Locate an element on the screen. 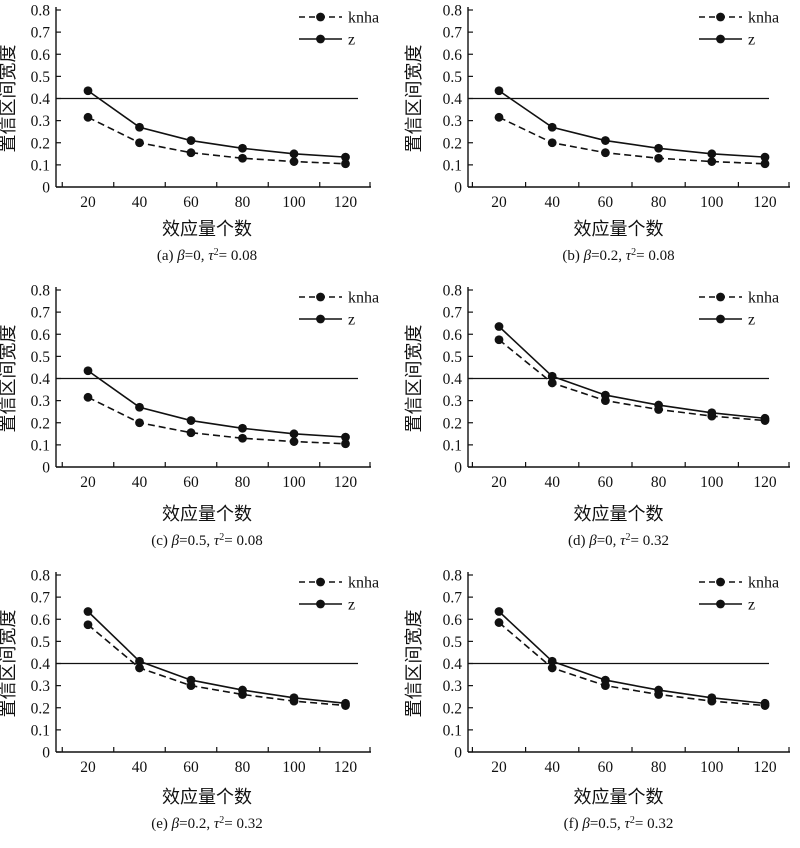 This screenshot has width=800, height=848. caption-part-prefix: (e) is located at coordinates (161, 824).